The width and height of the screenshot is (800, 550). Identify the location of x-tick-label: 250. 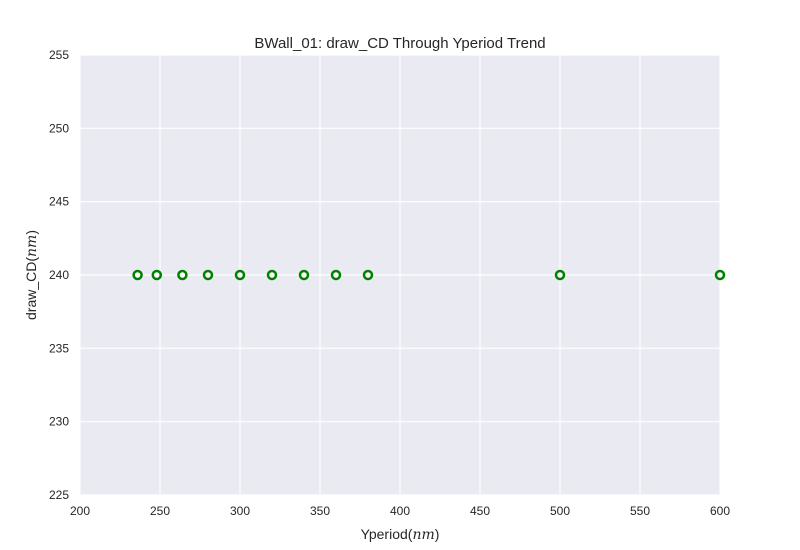
(160, 511).